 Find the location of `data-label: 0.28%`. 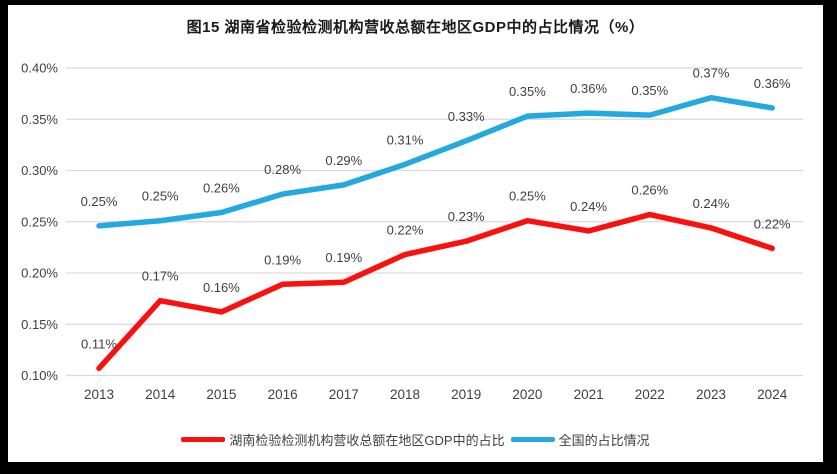

data-label: 0.28% is located at coordinates (282, 169).